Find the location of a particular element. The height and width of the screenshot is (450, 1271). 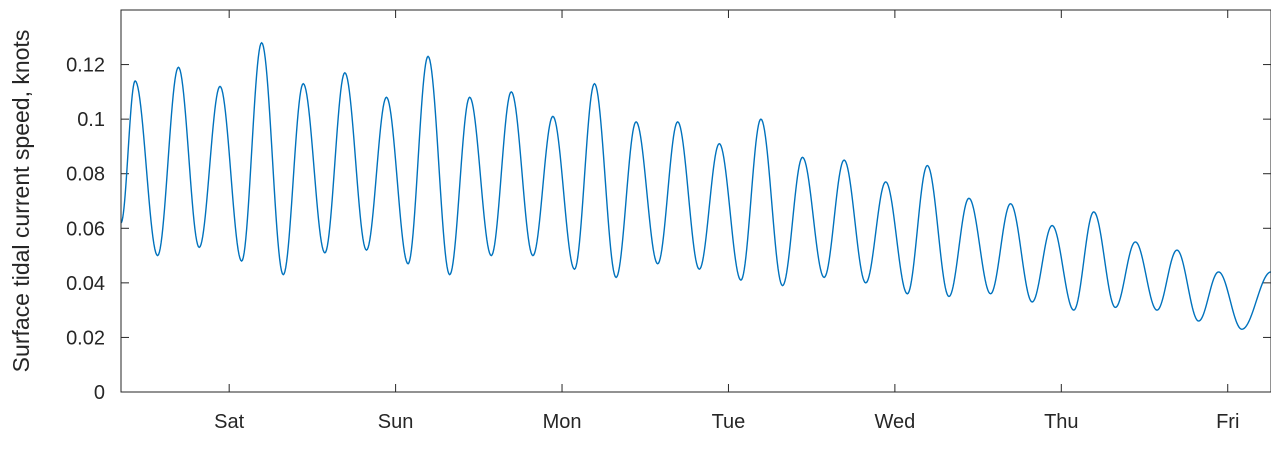

x-tick-label: Mon is located at coordinates (562, 422).